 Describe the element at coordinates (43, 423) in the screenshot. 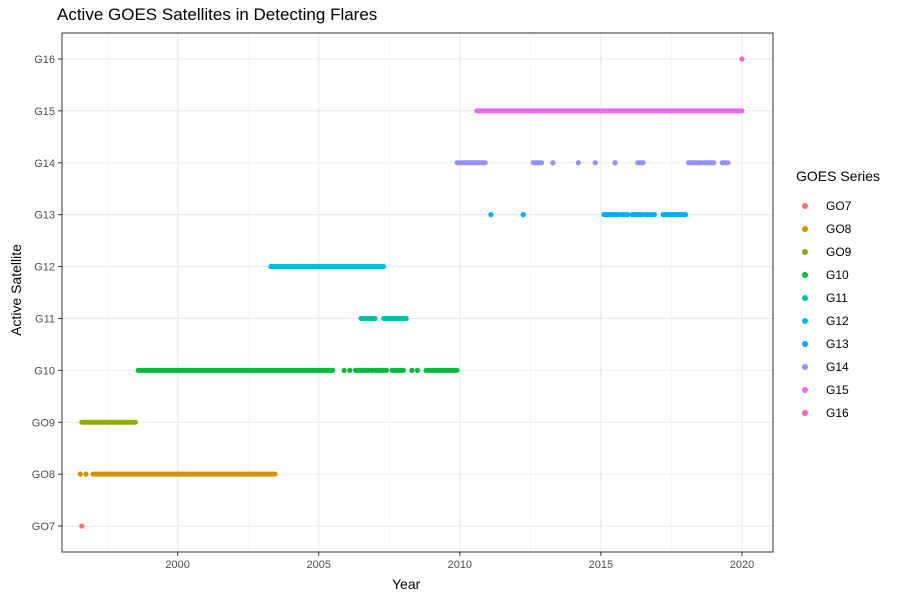

I see `y-tick-label: GO9` at that location.